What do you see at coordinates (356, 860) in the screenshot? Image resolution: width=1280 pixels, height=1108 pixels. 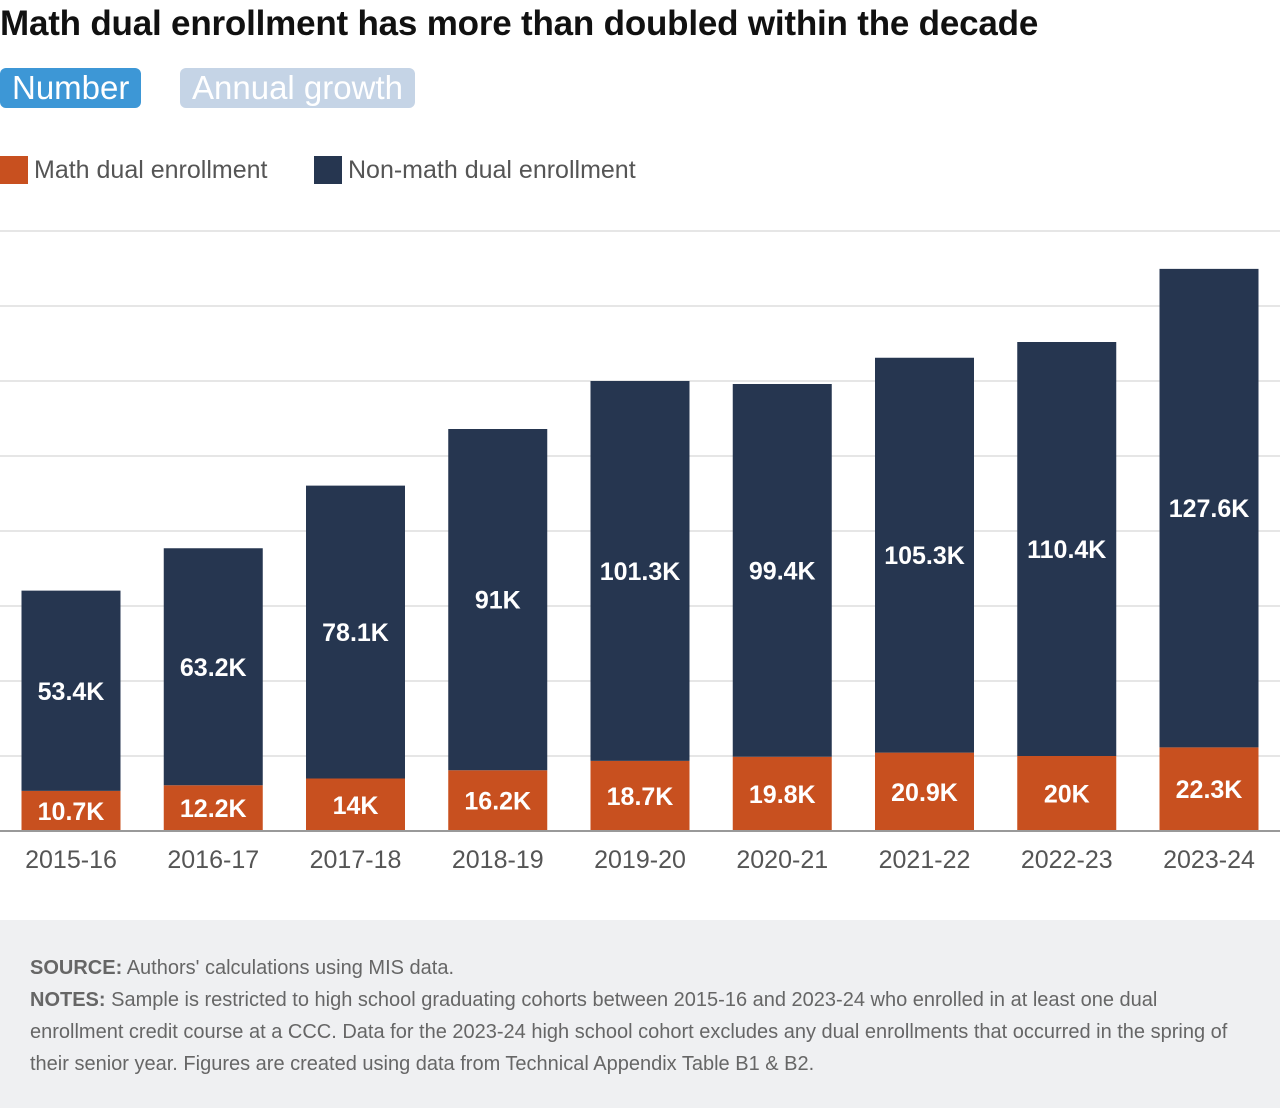 I see `x-tick-label: 2017-18` at bounding box center [356, 860].